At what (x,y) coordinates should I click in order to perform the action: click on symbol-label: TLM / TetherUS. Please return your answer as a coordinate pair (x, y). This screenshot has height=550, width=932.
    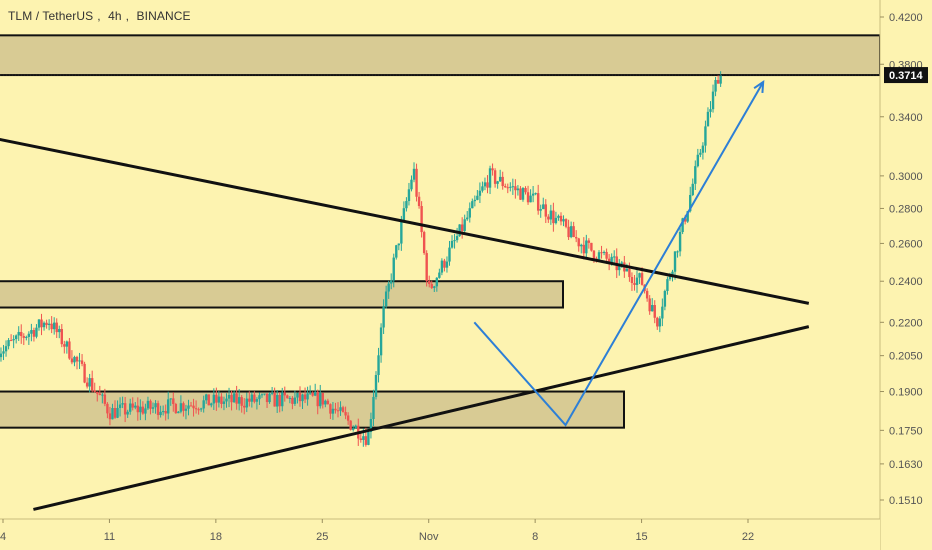
    Looking at the image, I should click on (51, 16).